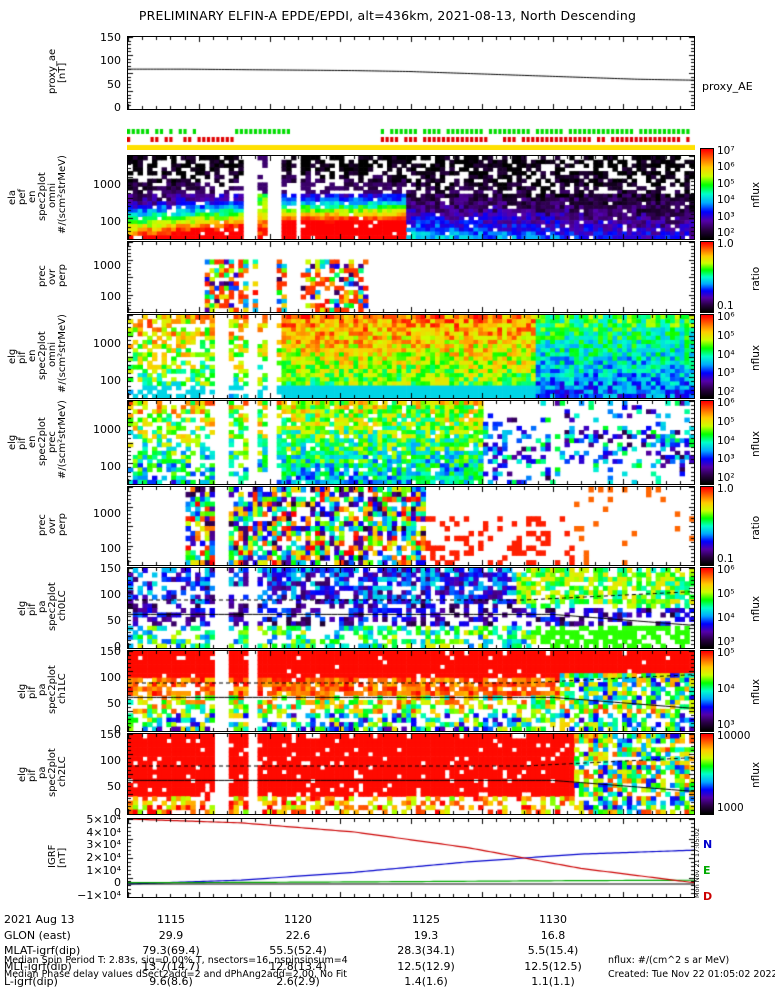 The image size is (775, 1000). Describe the element at coordinates (756, 691) in the screenshot. I see `colorbar-label-cb-ch1lc: nflux` at that location.